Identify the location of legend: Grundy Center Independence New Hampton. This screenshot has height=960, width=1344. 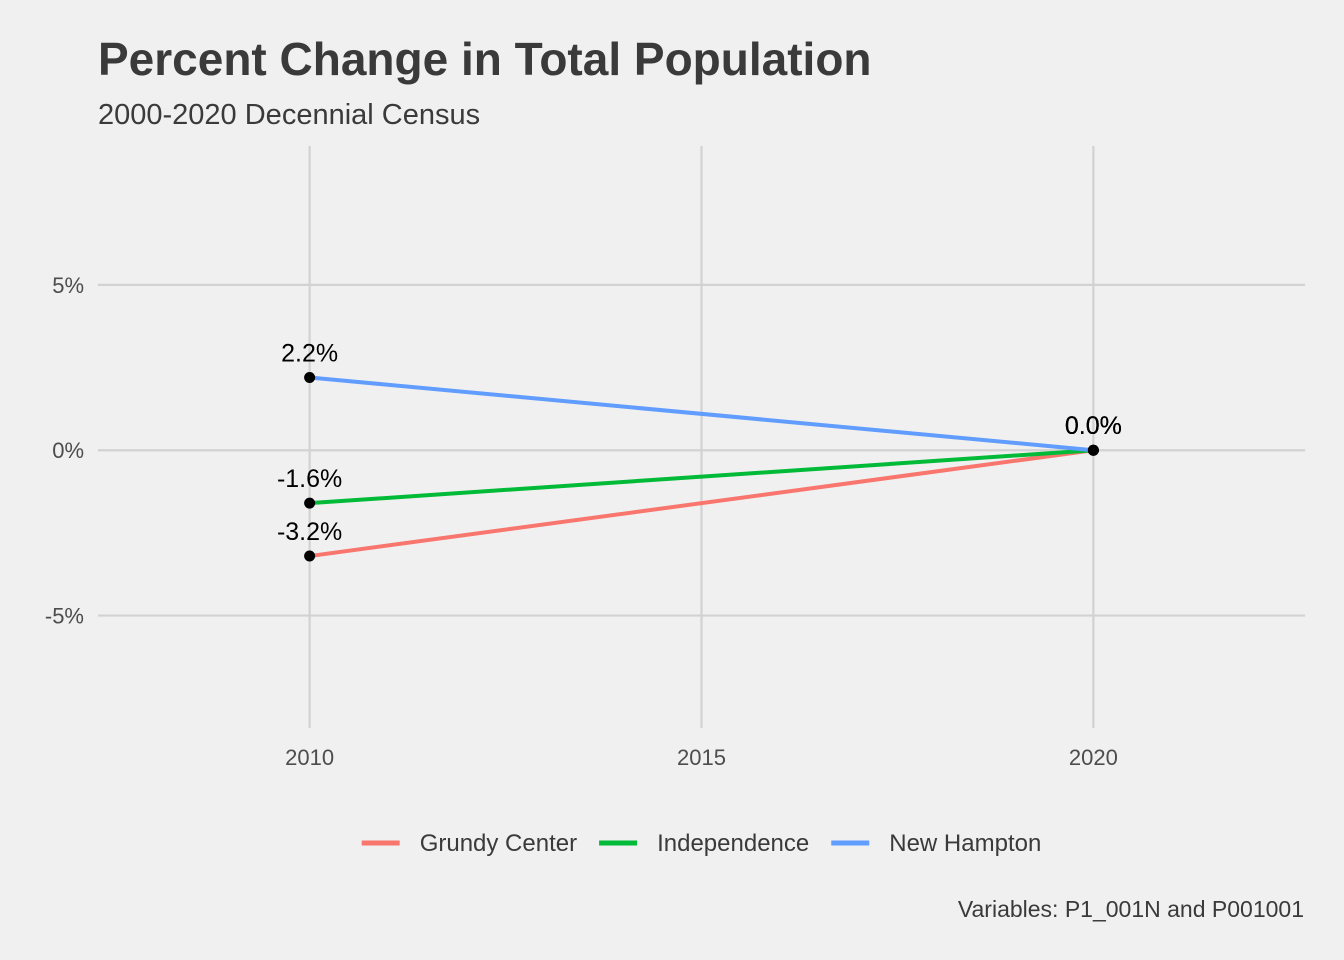
(701, 843).